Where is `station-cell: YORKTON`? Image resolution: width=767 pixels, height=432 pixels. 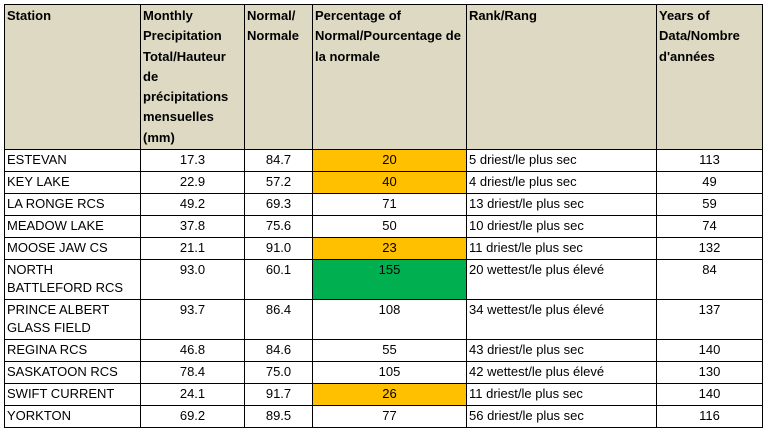 station-cell: YORKTON is located at coordinates (72, 416).